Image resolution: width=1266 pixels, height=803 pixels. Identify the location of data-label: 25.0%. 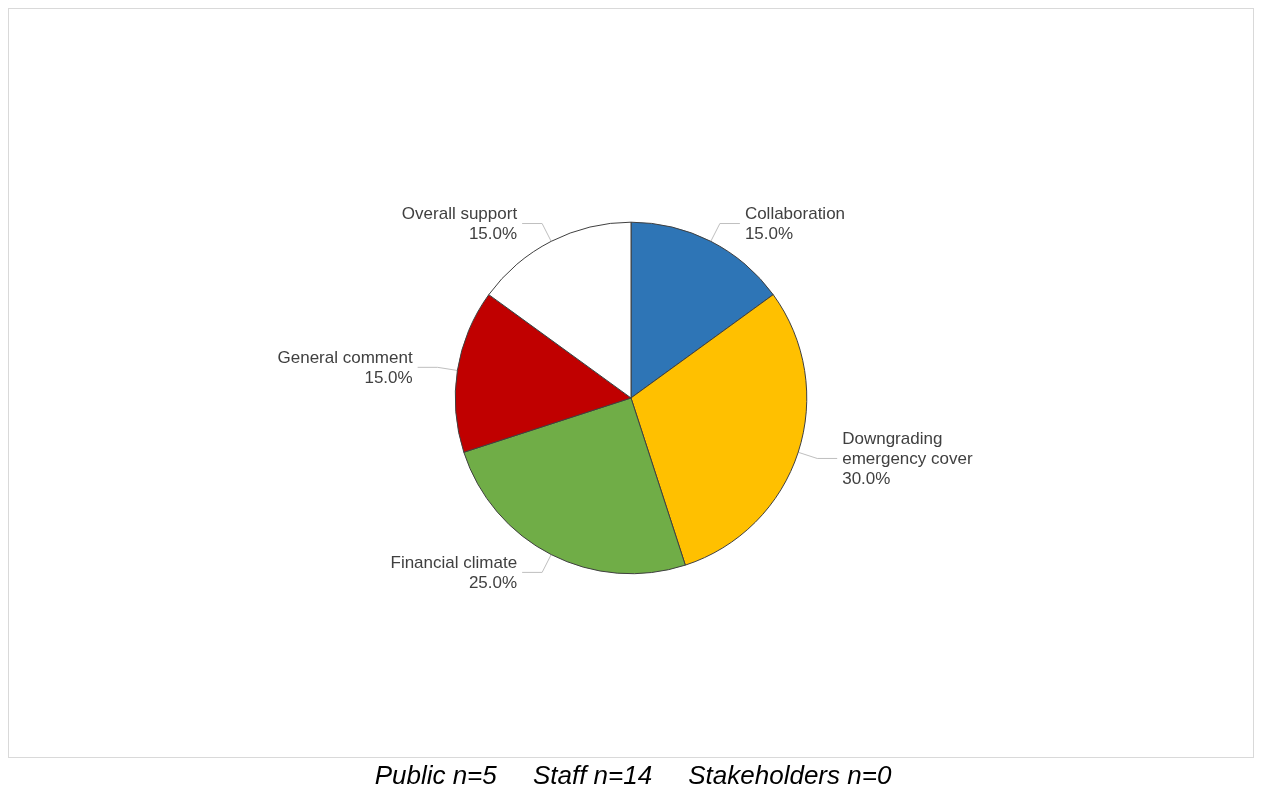
(493, 582).